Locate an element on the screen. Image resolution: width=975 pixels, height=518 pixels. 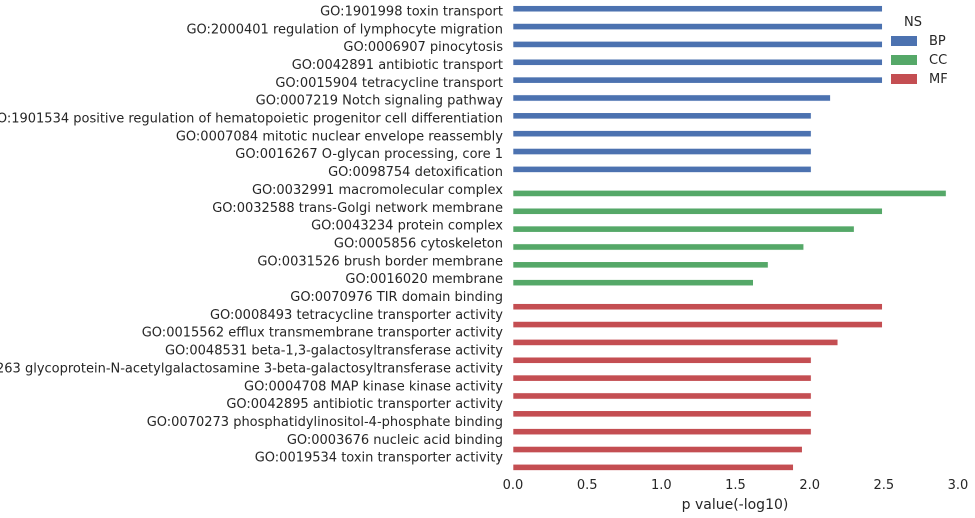
x-tick-label: 0.0 is located at coordinates (513, 485).